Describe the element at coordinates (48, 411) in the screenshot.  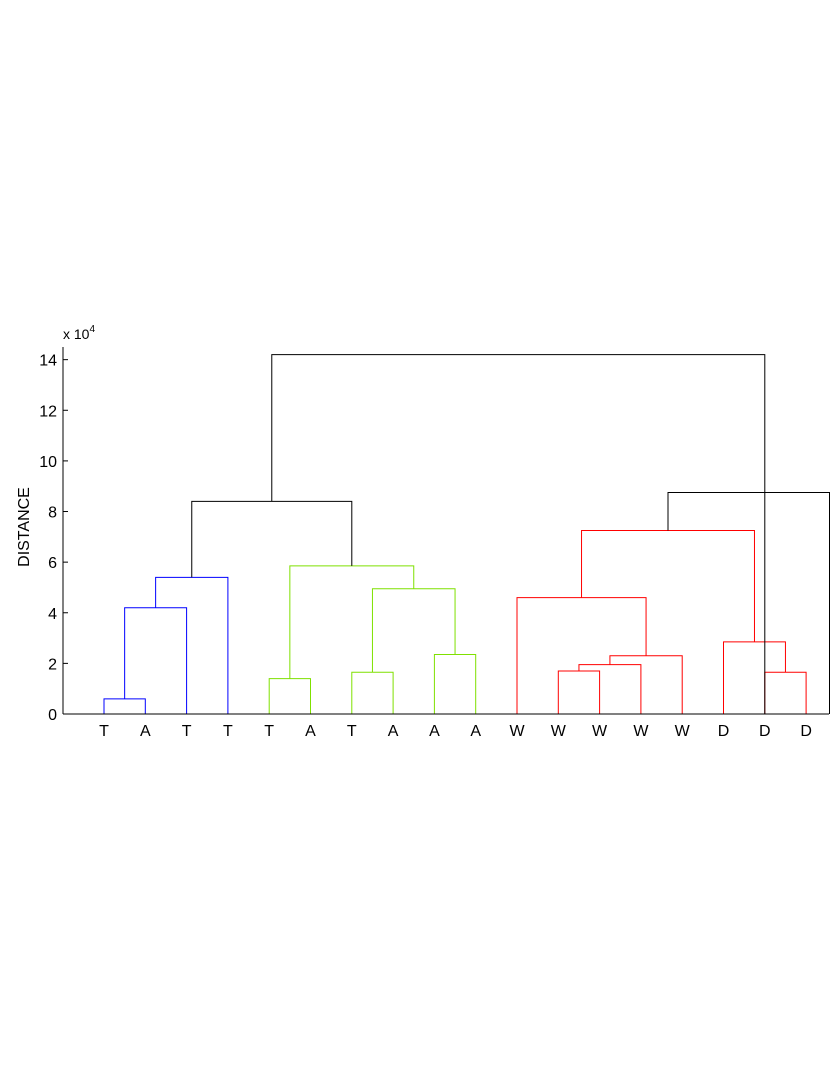
I see `y-tick-label: 12` at that location.